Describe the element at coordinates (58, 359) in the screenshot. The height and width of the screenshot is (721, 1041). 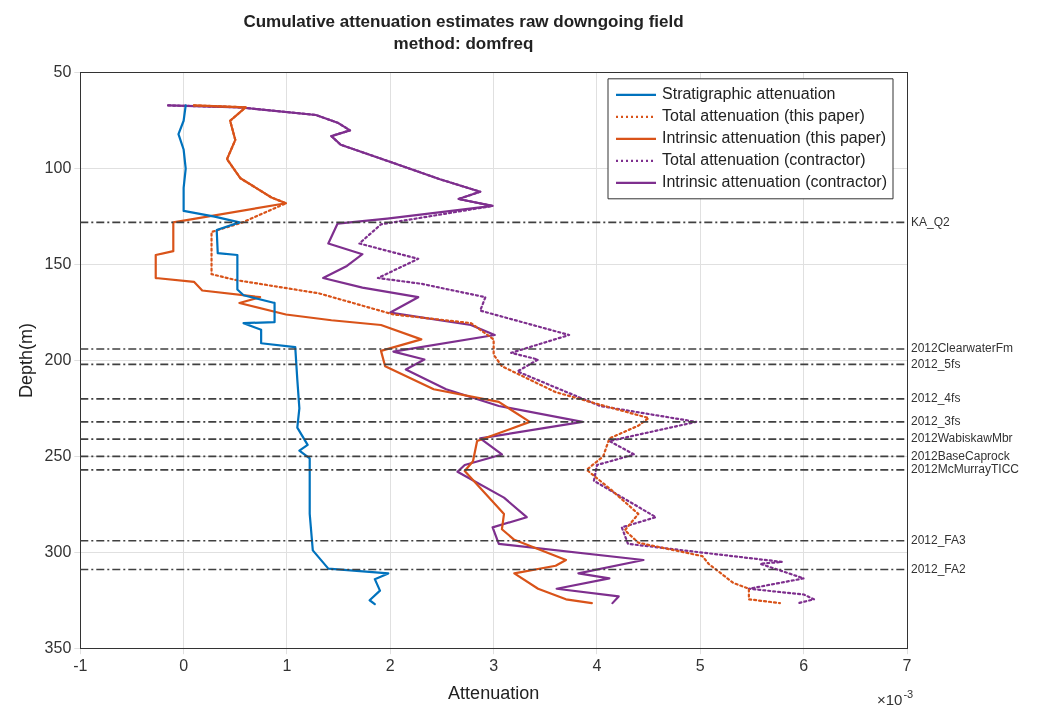
I see `y-tick-label: 200` at that location.